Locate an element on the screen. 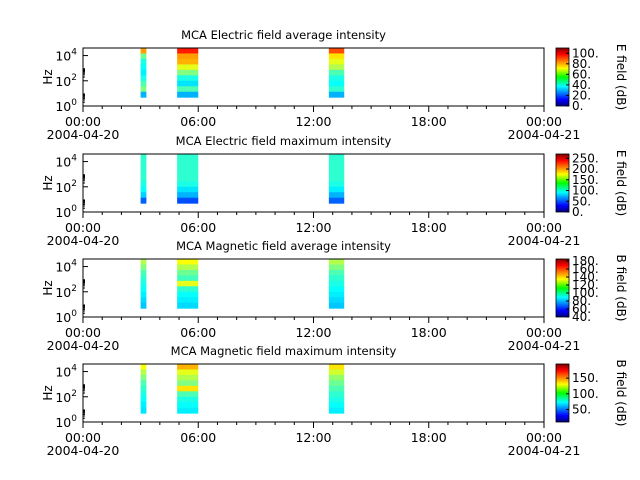  colorbar-tick-label: 250. is located at coordinates (585, 158).